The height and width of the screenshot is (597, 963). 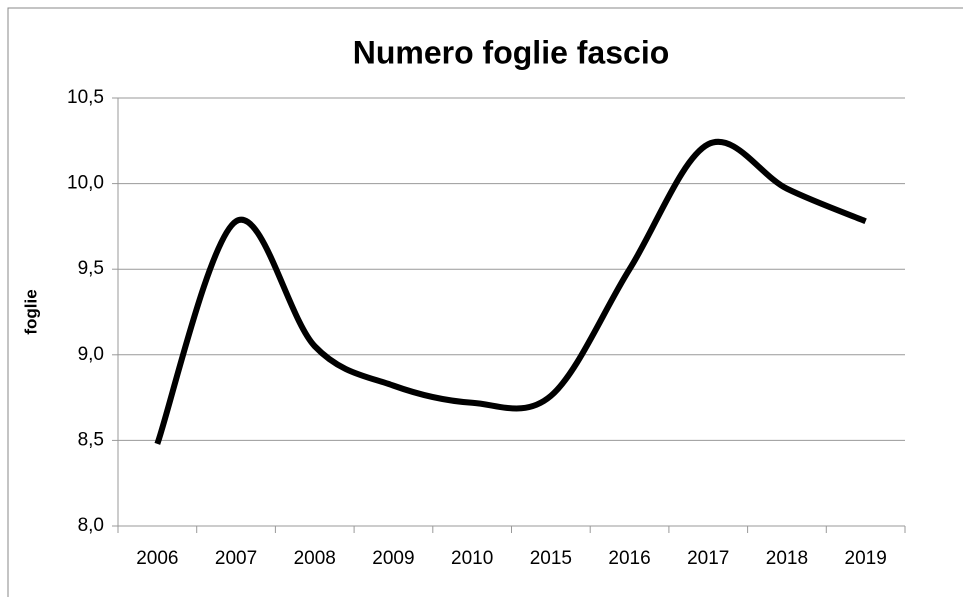 What do you see at coordinates (157, 558) in the screenshot?
I see `x-tick-label: 2006` at bounding box center [157, 558].